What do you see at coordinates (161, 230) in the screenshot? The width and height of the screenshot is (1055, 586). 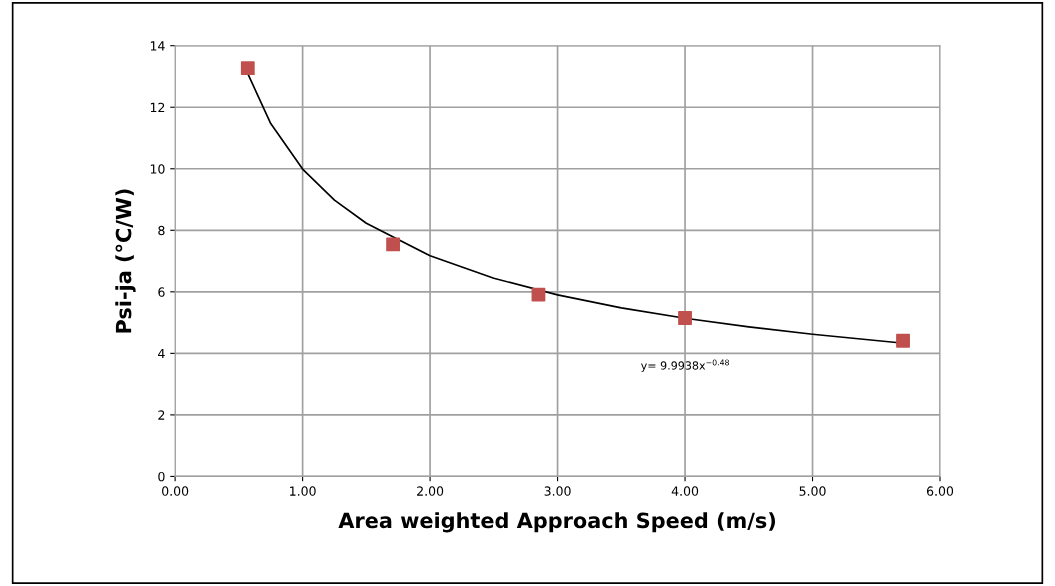 I see `y-tick-label: 8` at bounding box center [161, 230].